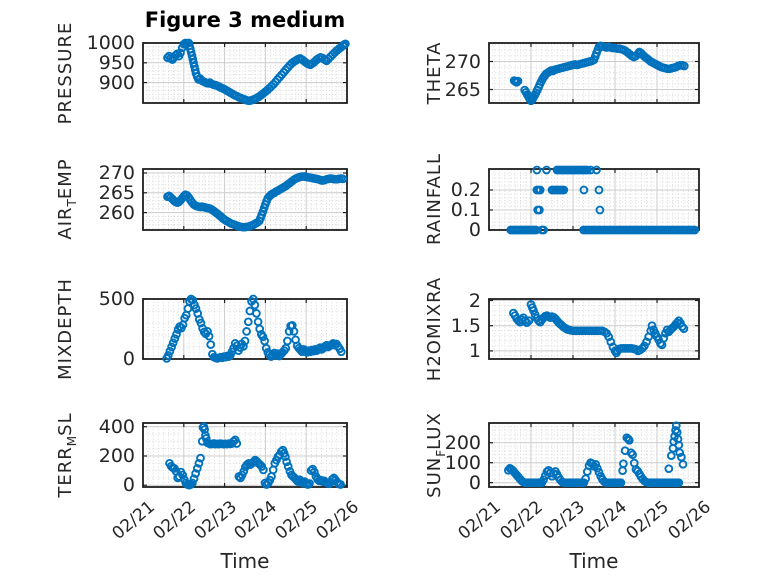 This screenshot has width=778, height=583. What do you see at coordinates (594, 561) in the screenshot?
I see `x-axis-title-right: Time` at bounding box center [594, 561].